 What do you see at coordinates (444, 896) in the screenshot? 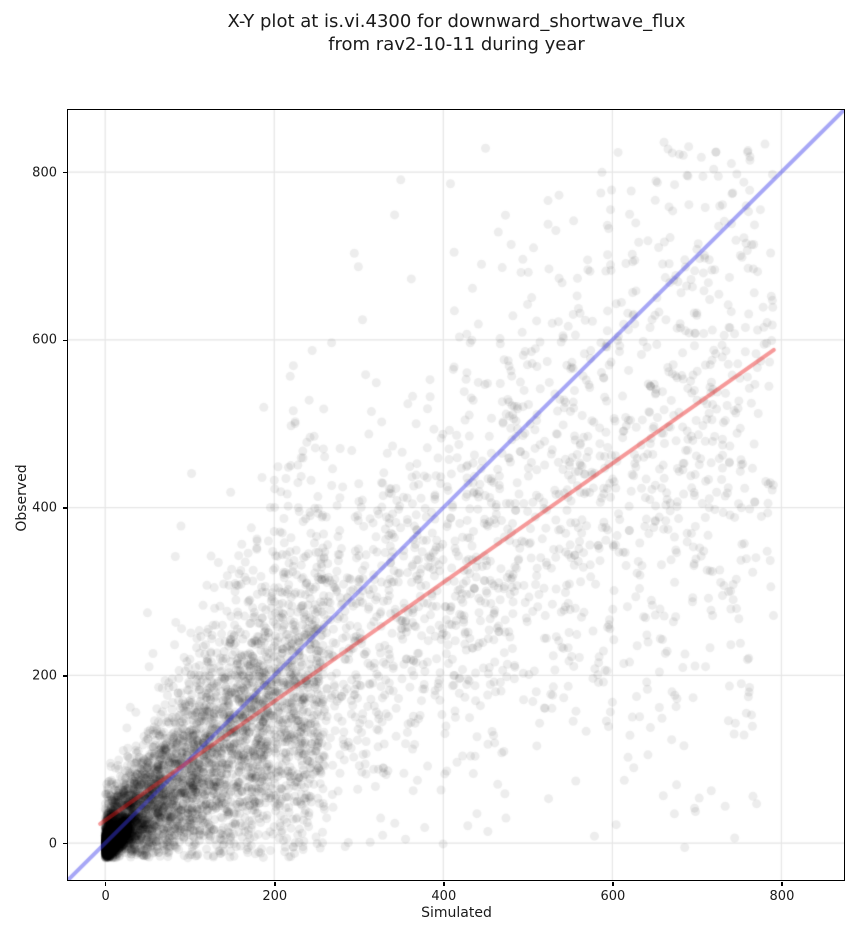
I see `x-tick-label: 400` at bounding box center [444, 896].